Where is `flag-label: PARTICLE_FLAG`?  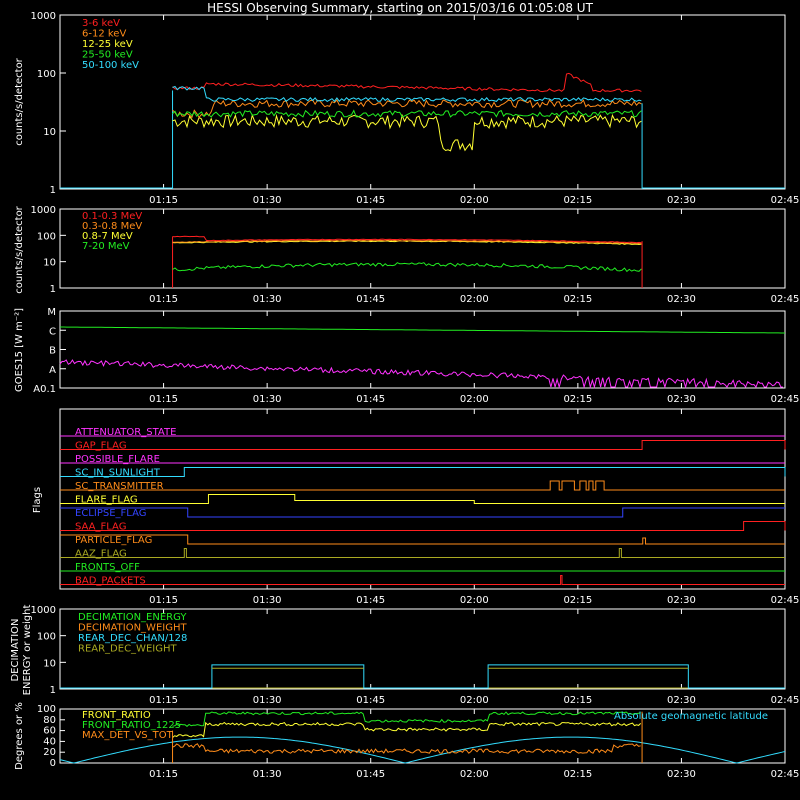 flag-label: PARTICLE_FLAG is located at coordinates (113, 540).